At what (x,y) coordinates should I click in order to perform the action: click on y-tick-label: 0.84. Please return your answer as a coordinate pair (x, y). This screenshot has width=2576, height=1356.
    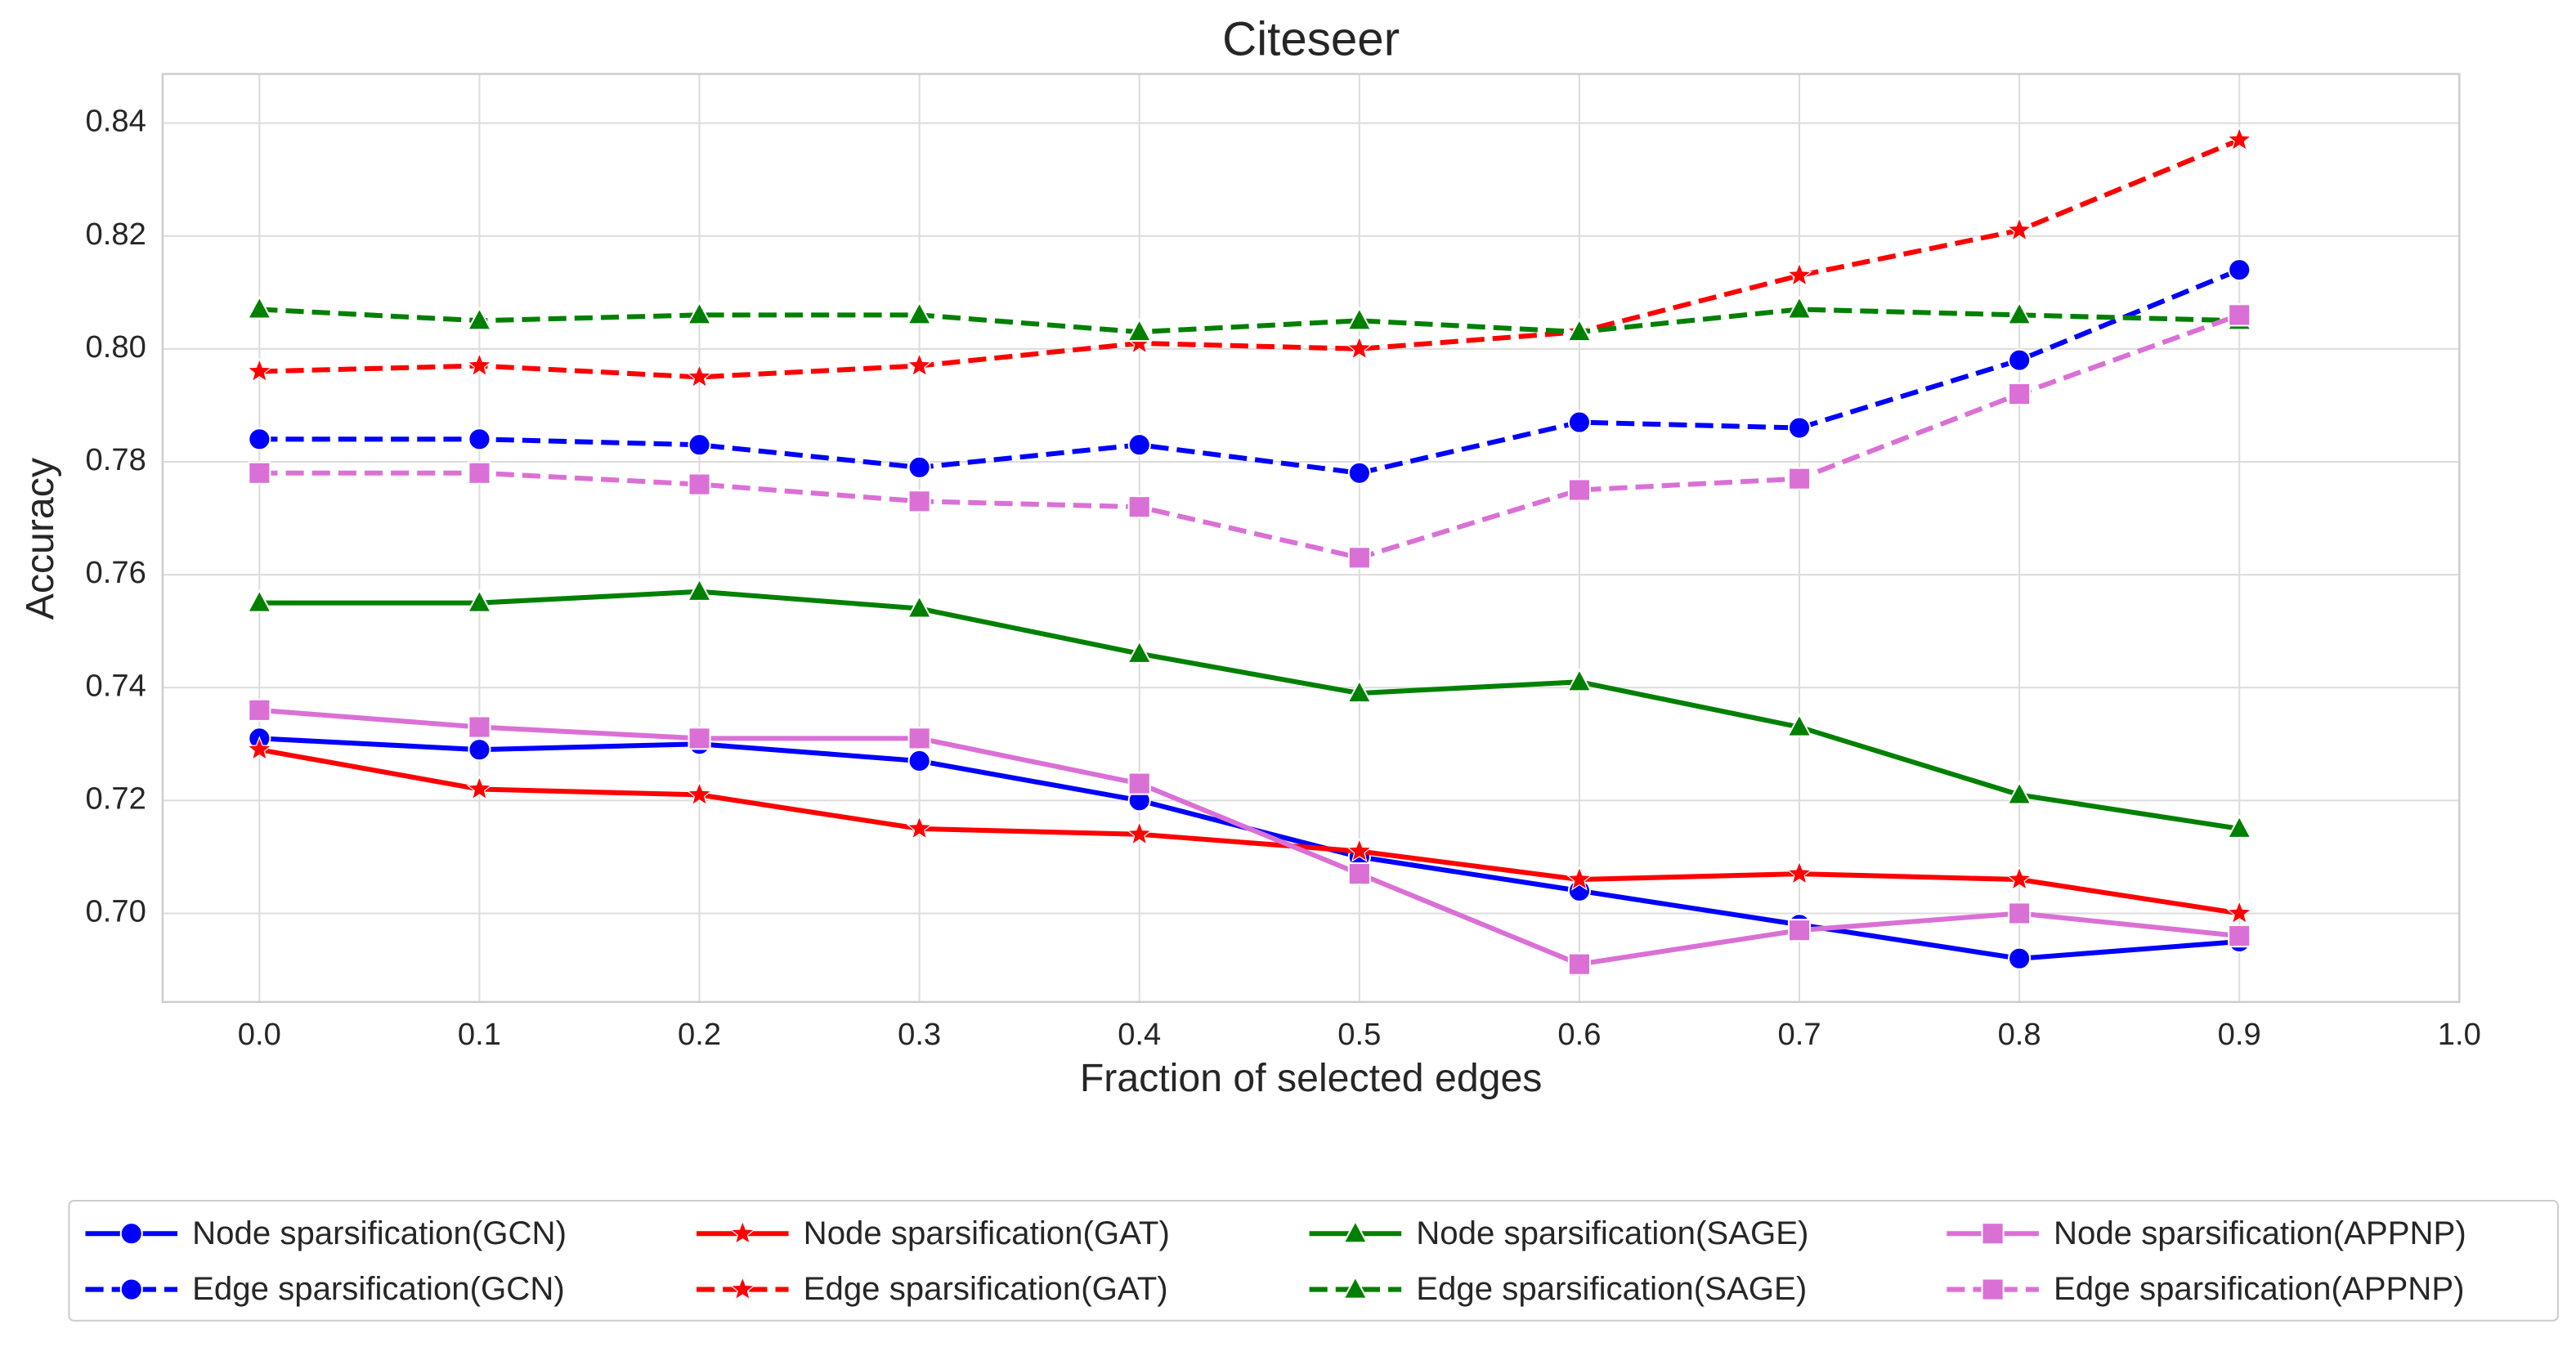
    Looking at the image, I should click on (116, 122).